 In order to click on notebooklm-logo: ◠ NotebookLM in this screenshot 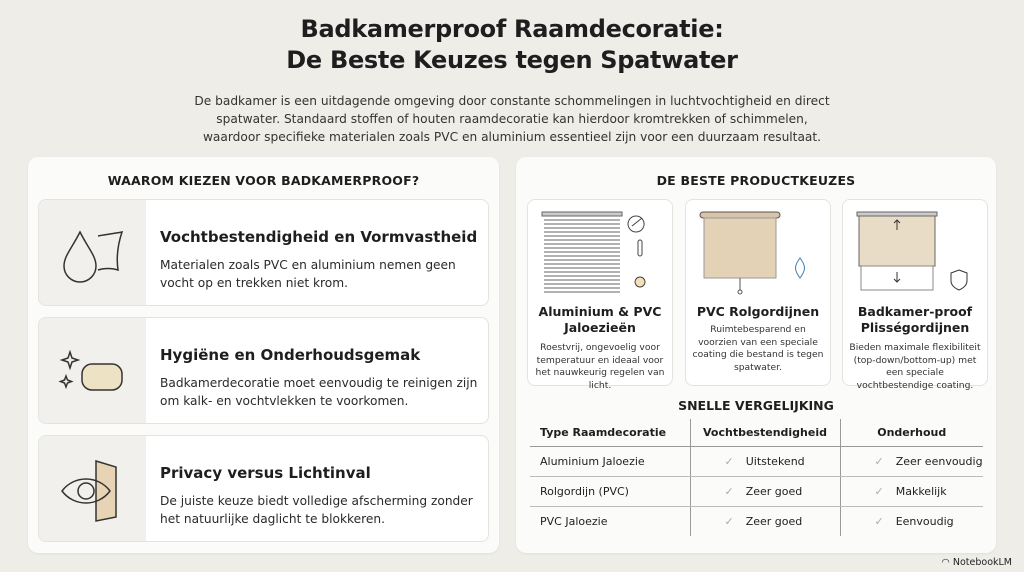, I will do `click(976, 562)`.